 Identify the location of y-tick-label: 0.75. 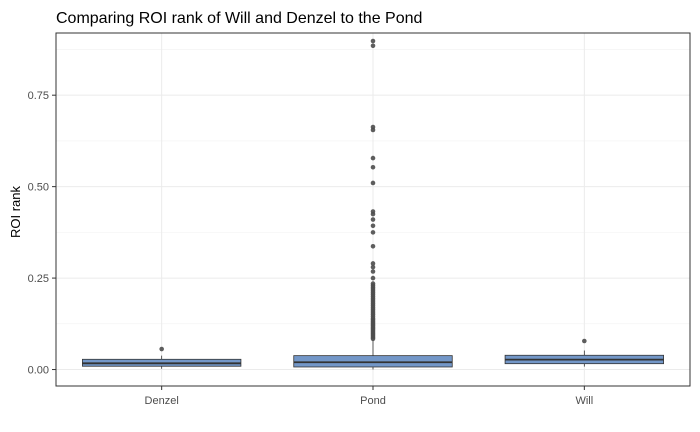
(38, 96).